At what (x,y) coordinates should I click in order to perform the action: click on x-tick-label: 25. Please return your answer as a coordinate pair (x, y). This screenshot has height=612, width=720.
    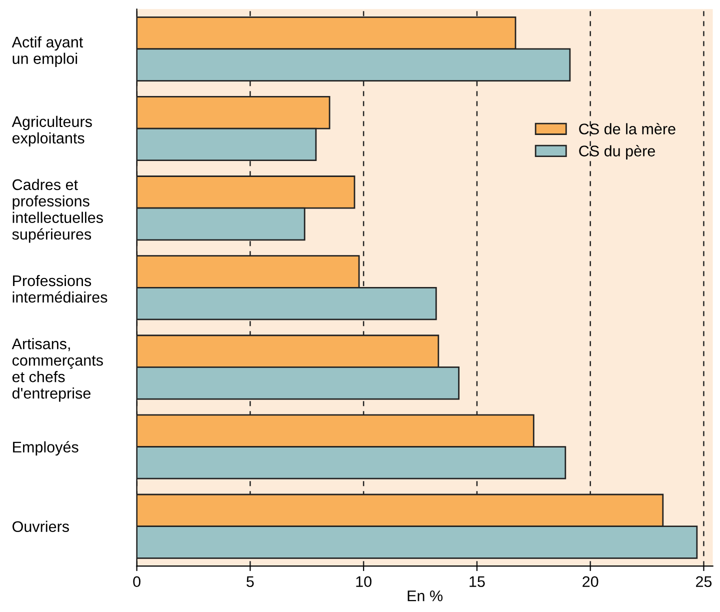
    Looking at the image, I should click on (704, 582).